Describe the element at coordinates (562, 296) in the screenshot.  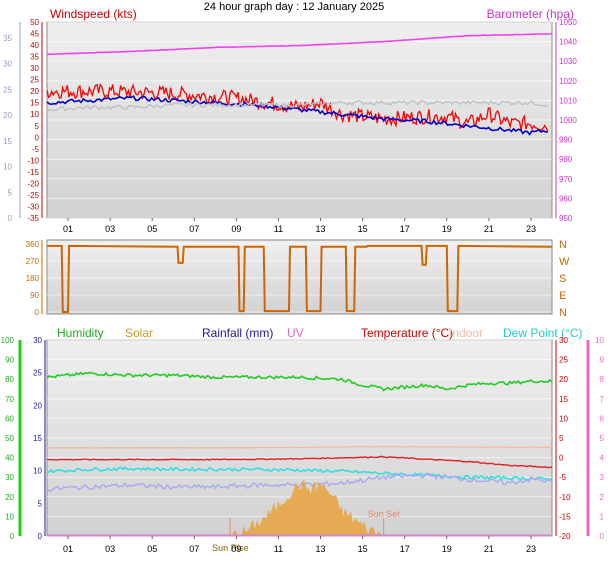
I see `compass-label: E` at that location.